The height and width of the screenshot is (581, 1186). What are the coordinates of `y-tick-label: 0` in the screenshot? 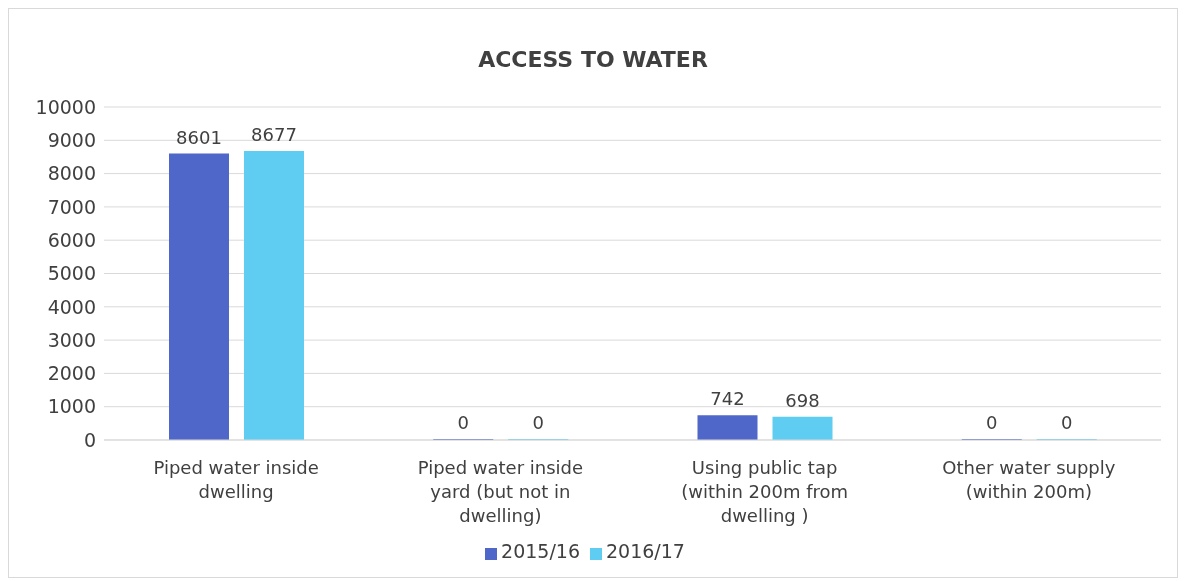 It's located at (89, 439).